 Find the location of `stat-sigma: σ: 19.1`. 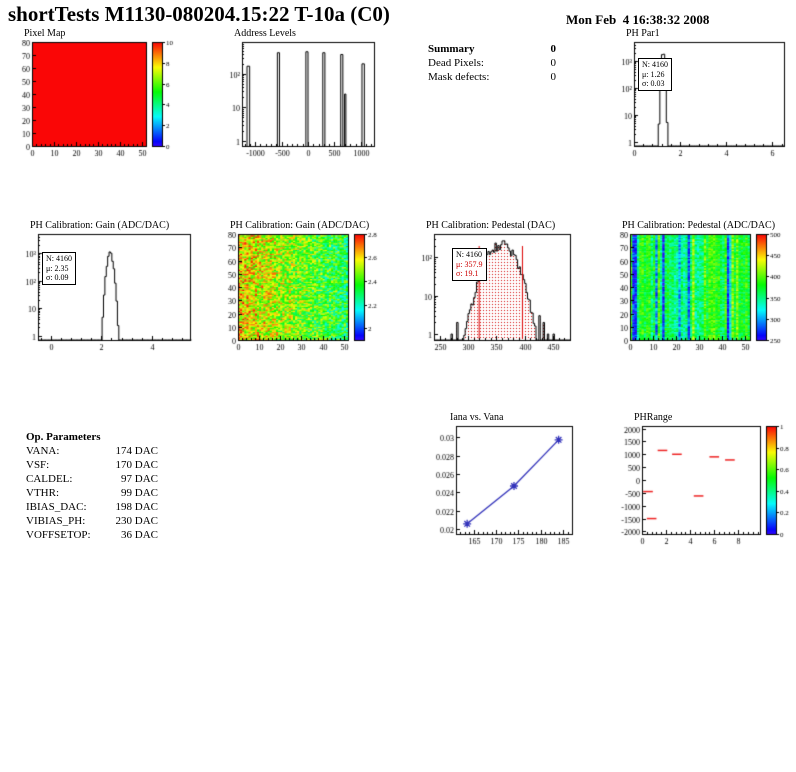

stat-sigma: σ: 19.1 is located at coordinates (467, 273).